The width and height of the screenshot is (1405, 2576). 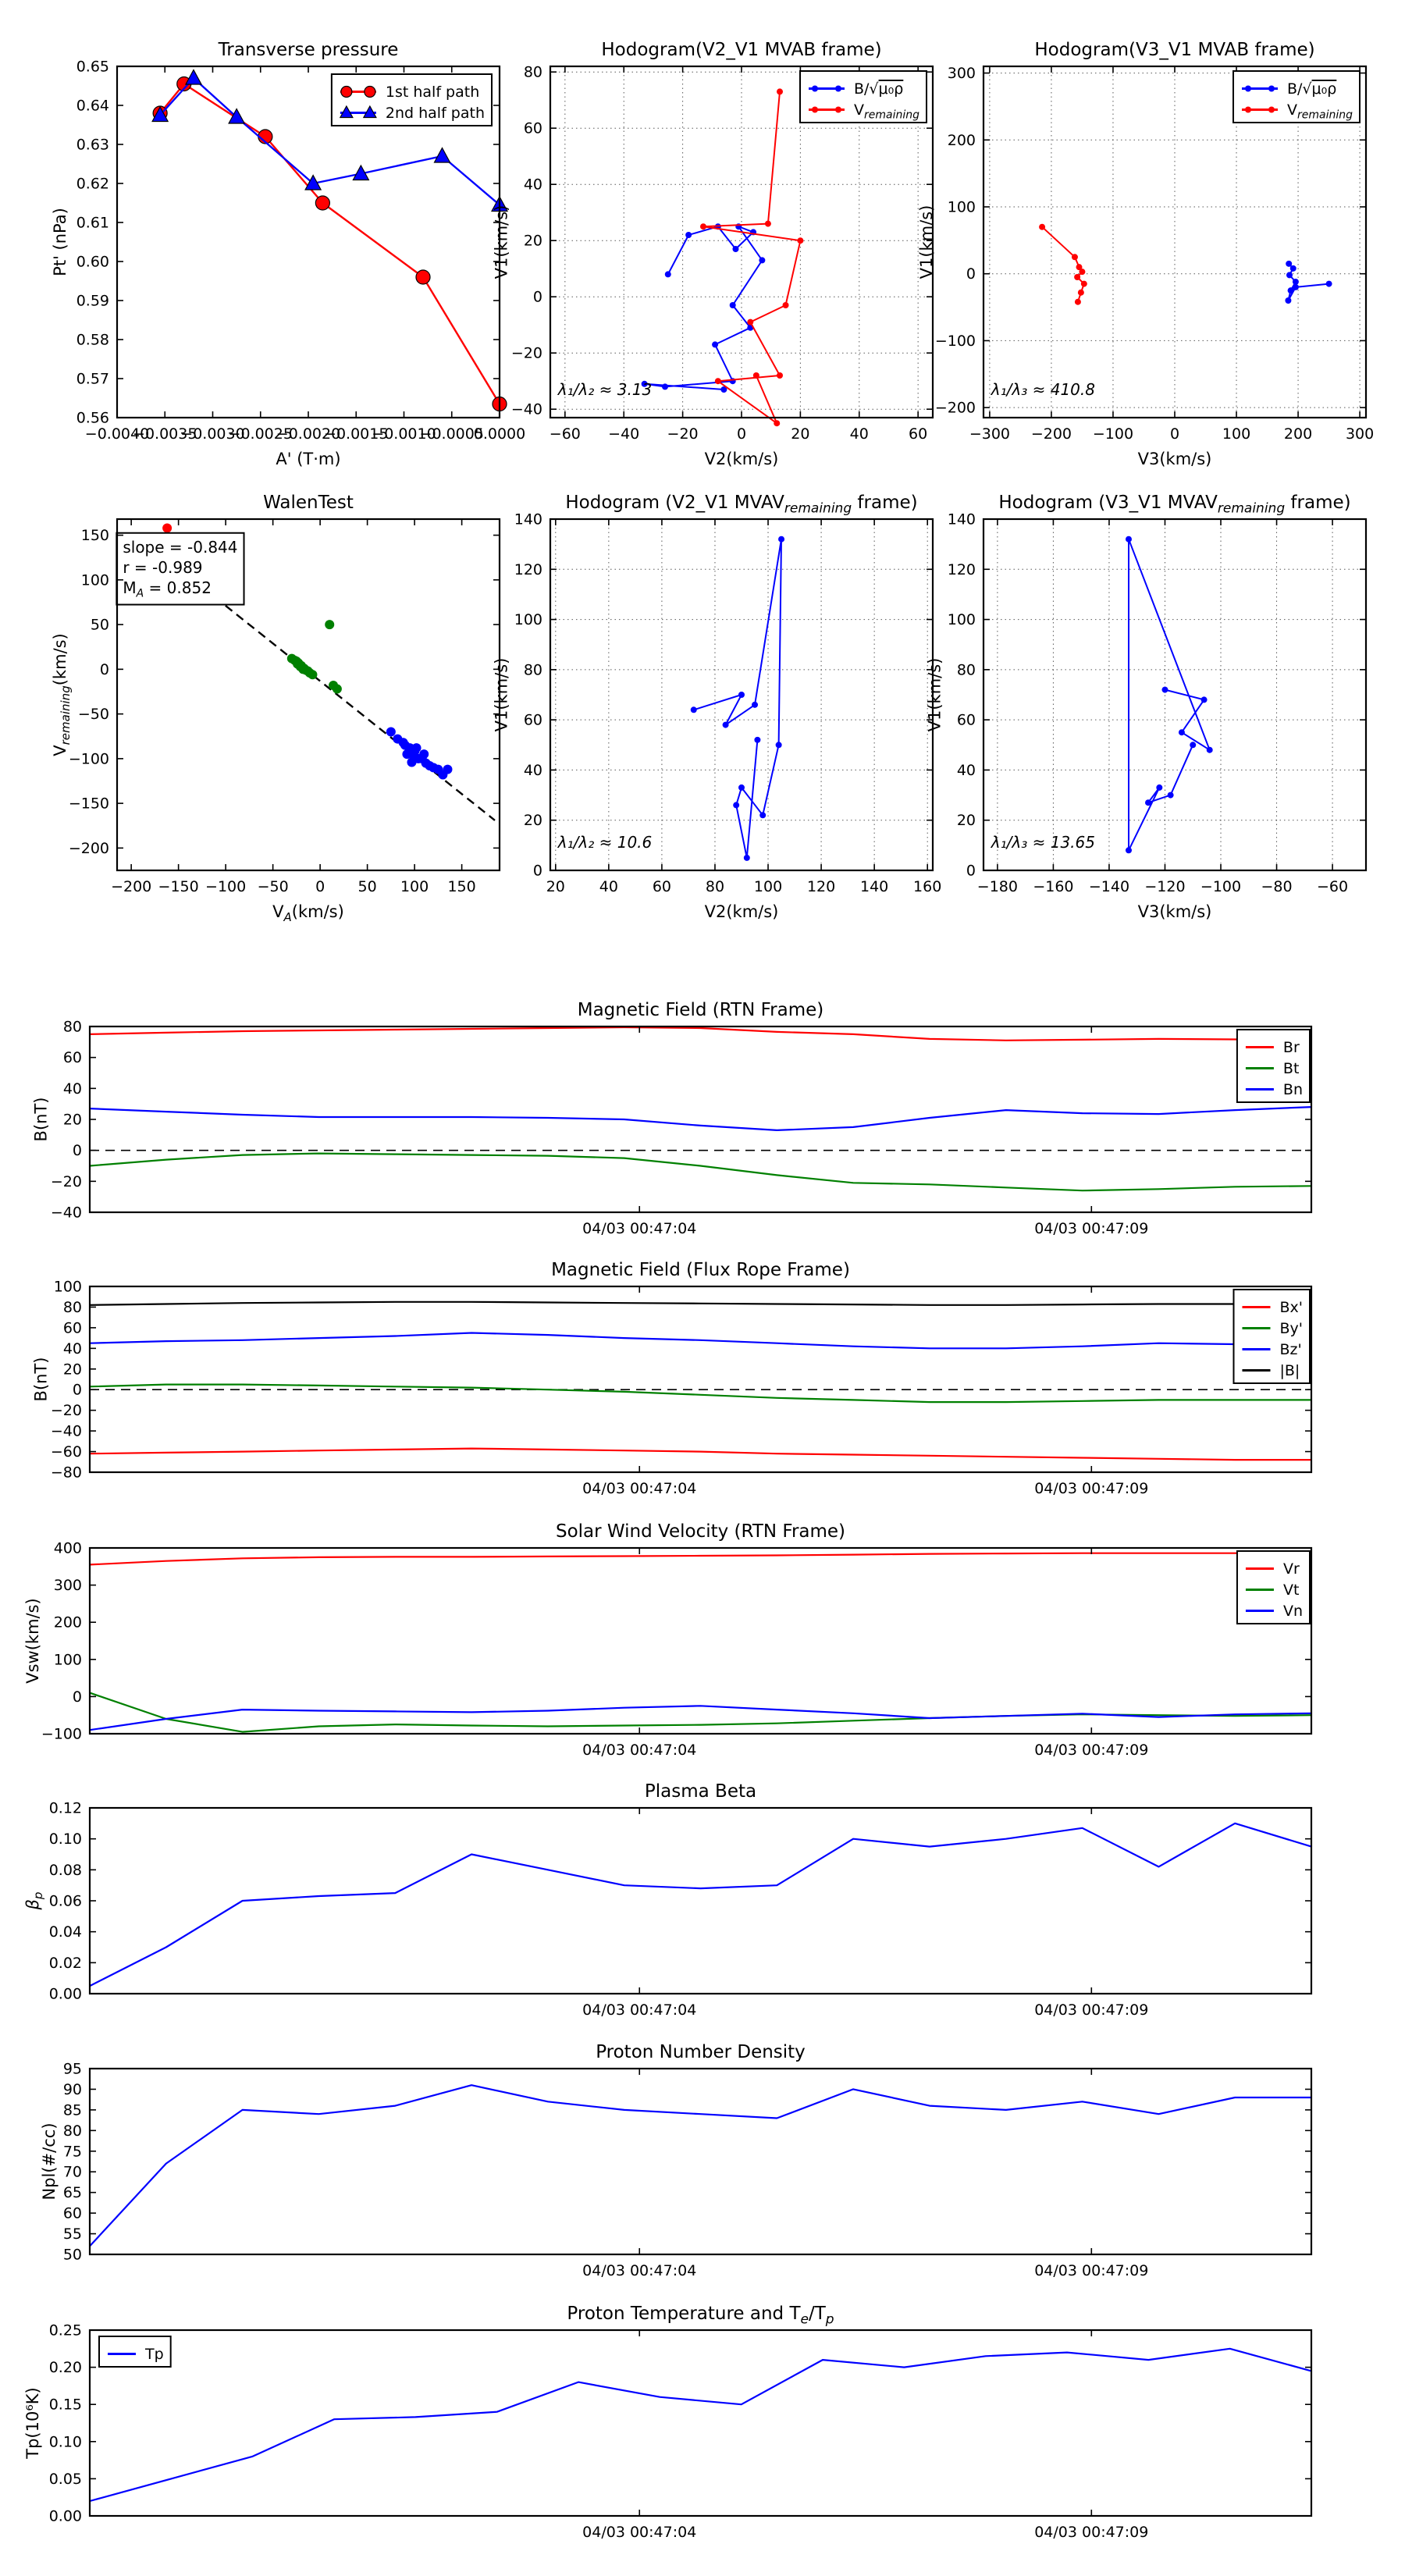 I want to click on svg-text: 0.04, so click(x=65, y=1932).